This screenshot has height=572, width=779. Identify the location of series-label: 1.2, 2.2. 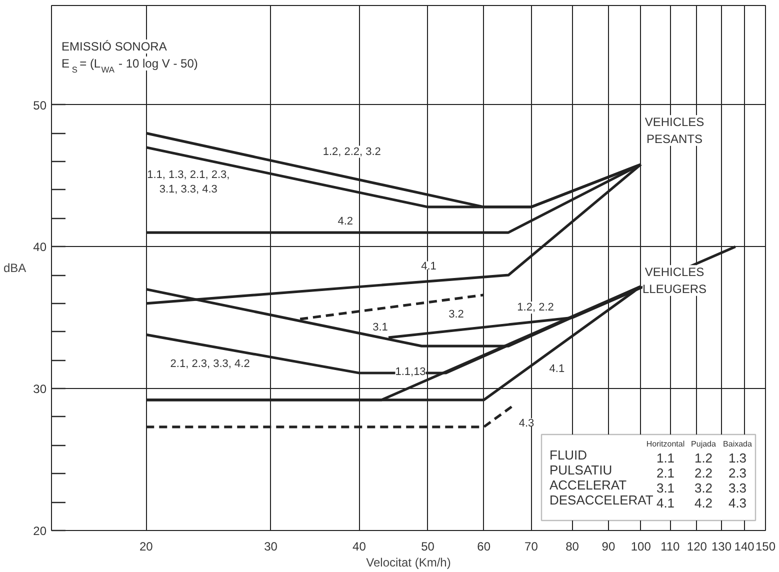
(535, 308).